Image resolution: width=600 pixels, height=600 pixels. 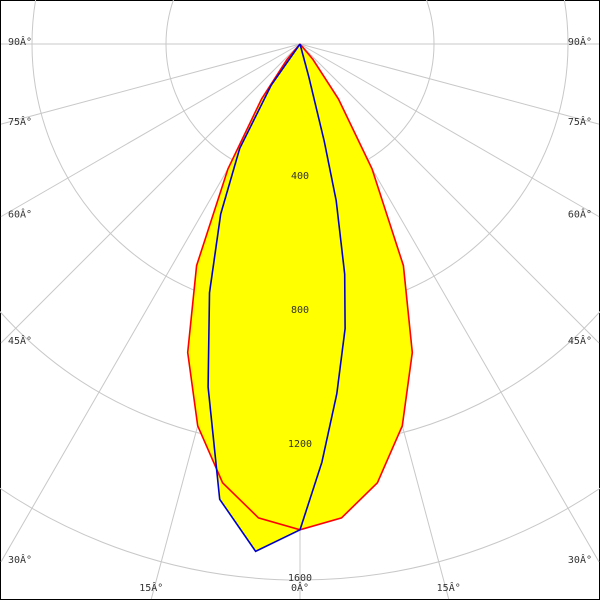 What do you see at coordinates (300, 310) in the screenshot?
I see `radius-label: 800` at bounding box center [300, 310].